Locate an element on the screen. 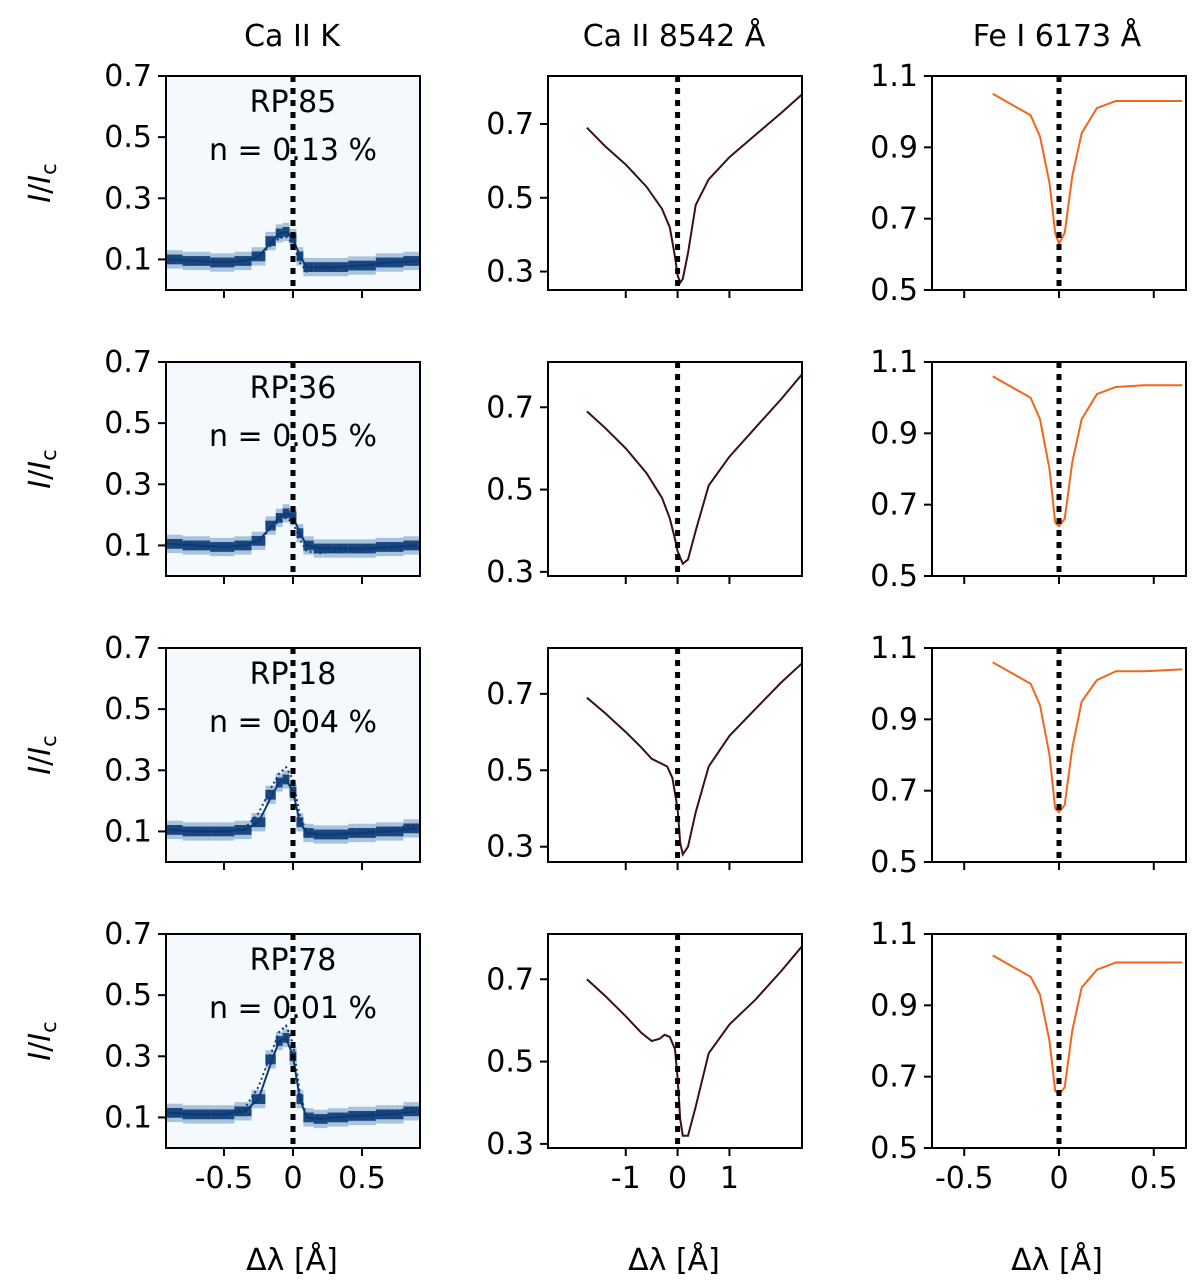  y-axis-label-row-1: I/Ic is located at coordinates (42, 182).